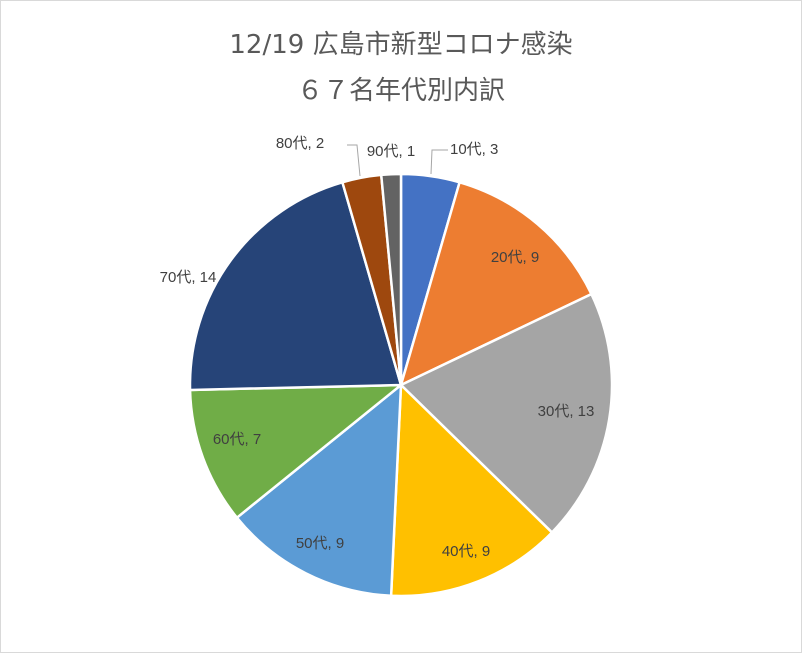  I want to click on data-label-40代: 40代, 9, so click(466, 551).